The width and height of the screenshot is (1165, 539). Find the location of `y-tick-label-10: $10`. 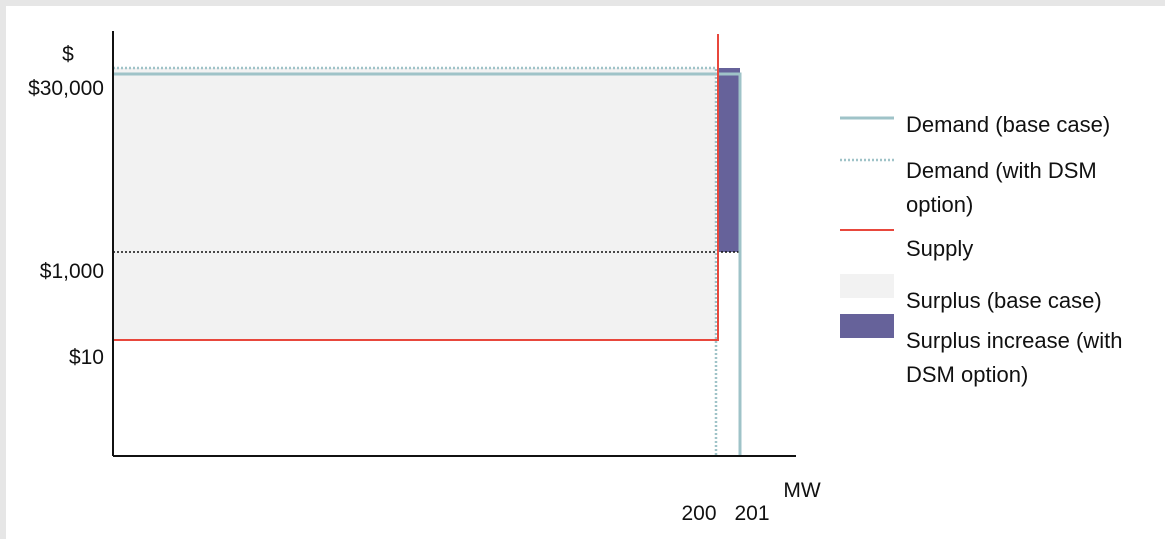

y-tick-label-10: $10 is located at coordinates (86, 357).